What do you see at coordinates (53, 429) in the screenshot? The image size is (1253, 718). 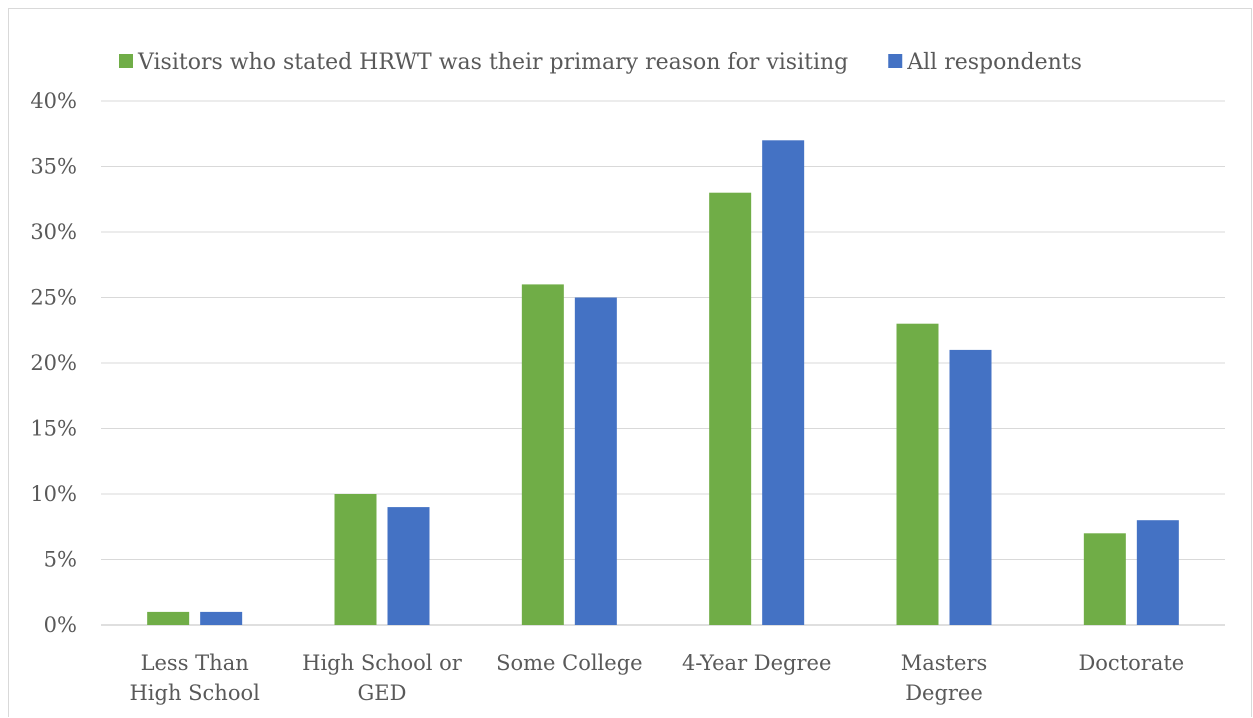 I see `y-tick-label: 15%` at bounding box center [53, 429].